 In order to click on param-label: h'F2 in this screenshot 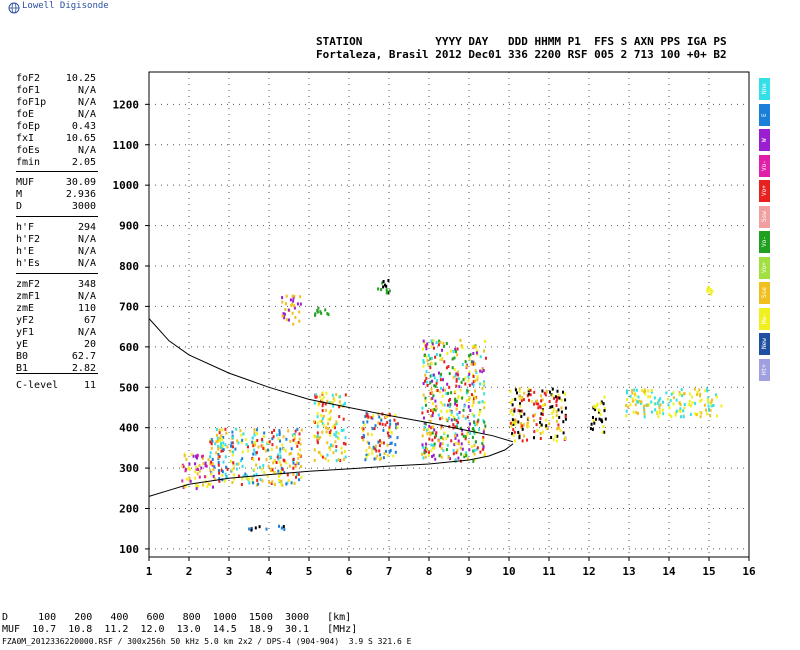, I will do `click(28, 239)`.